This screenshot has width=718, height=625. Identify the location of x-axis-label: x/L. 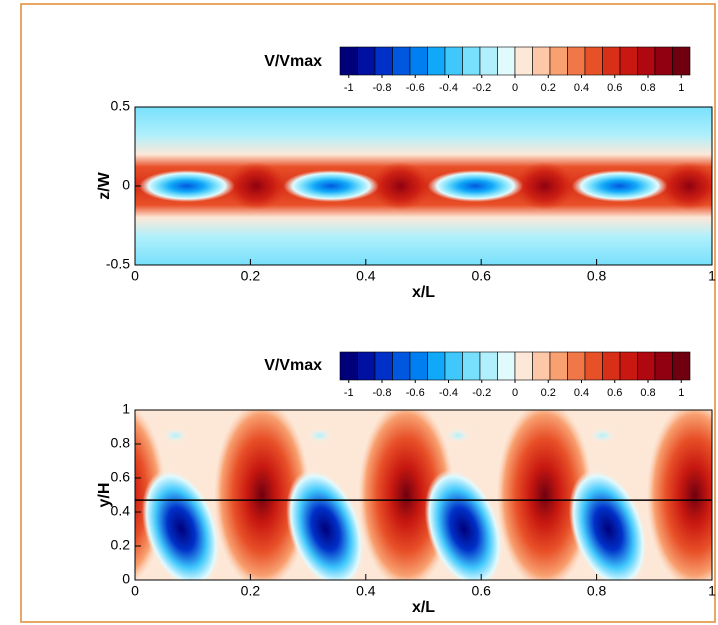
(423, 292).